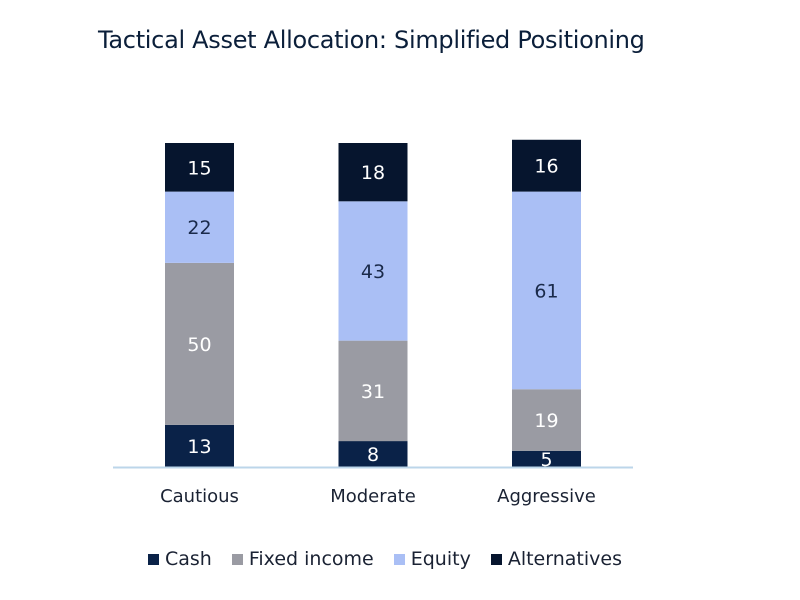  Describe the element at coordinates (546, 496) in the screenshot. I see `x-tick-label-aggressive: Aggressive` at that location.